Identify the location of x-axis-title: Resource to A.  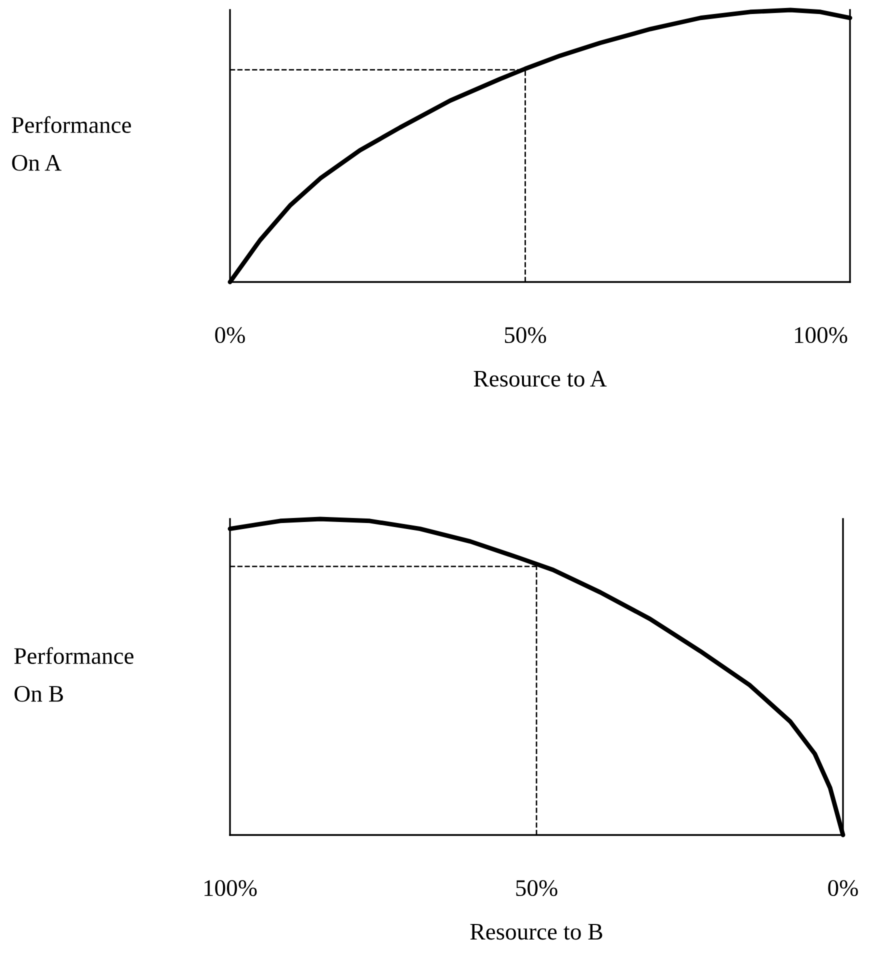
(540, 378).